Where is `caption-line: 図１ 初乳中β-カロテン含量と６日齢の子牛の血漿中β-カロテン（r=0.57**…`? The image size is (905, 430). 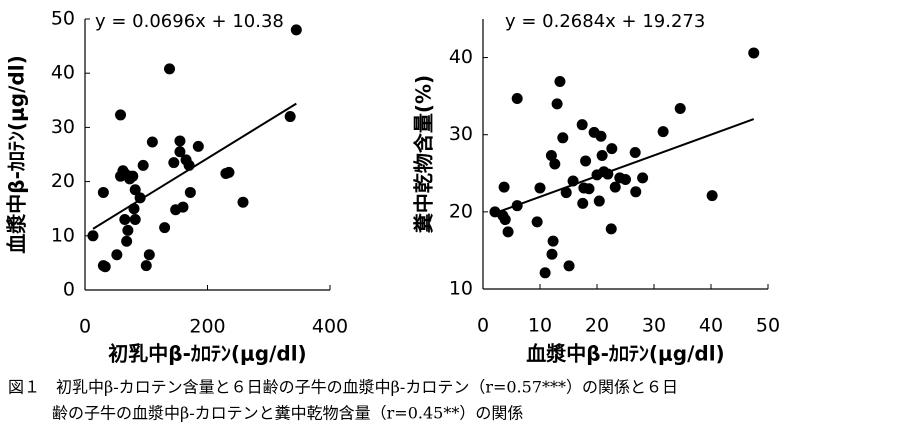
caption-line: 図１ 初乳中β-カロテン含量と６日齢の子牛の血漿中β-カロテン（r=0.57**… is located at coordinates (343, 387).